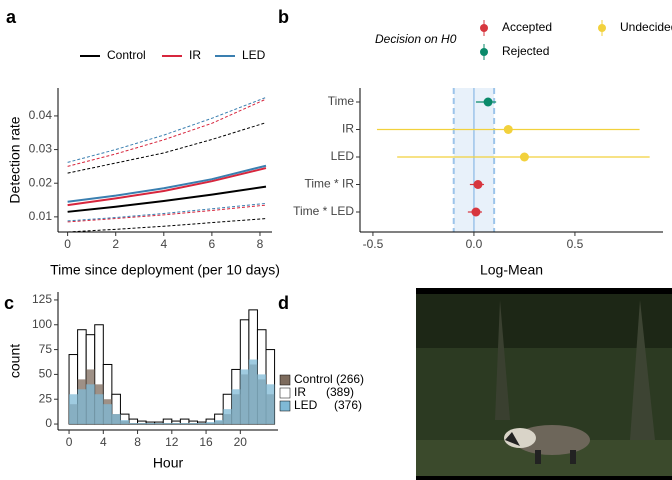  Describe the element at coordinates (373, 244) in the screenshot. I see `x-tick-label: -0.5` at that location.